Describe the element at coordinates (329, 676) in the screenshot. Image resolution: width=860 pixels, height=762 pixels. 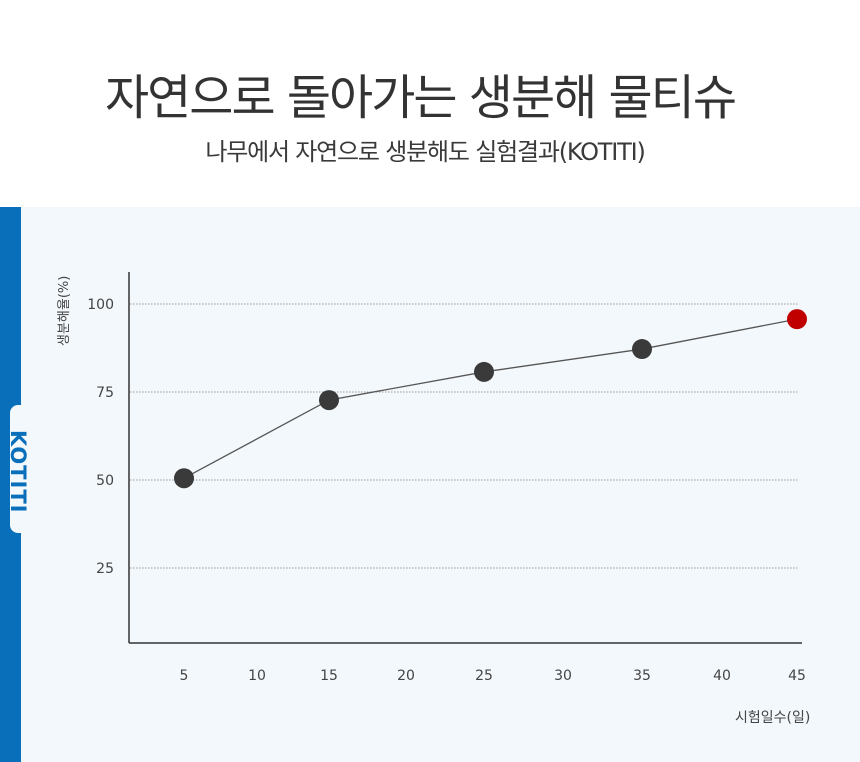
I see `x-tick-label: 15` at that location.